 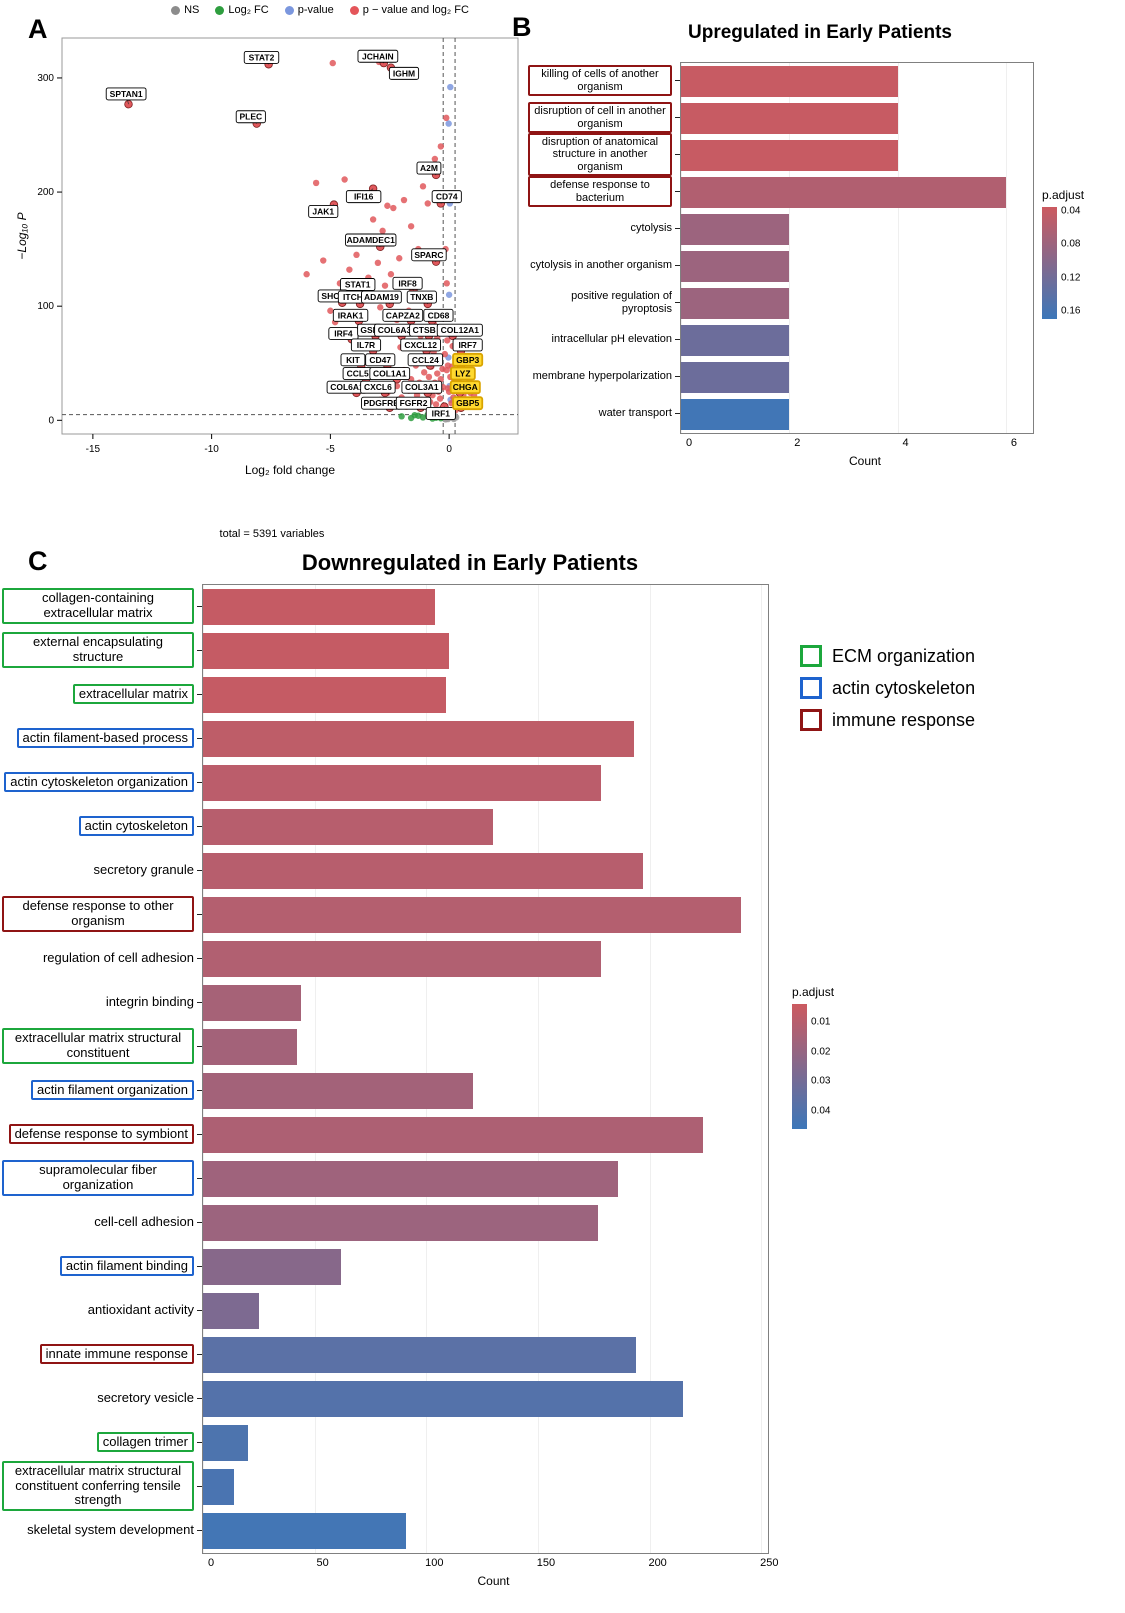 I want to click on bar-label-row: disruption of cell in another organism, so click(x=604, y=117).